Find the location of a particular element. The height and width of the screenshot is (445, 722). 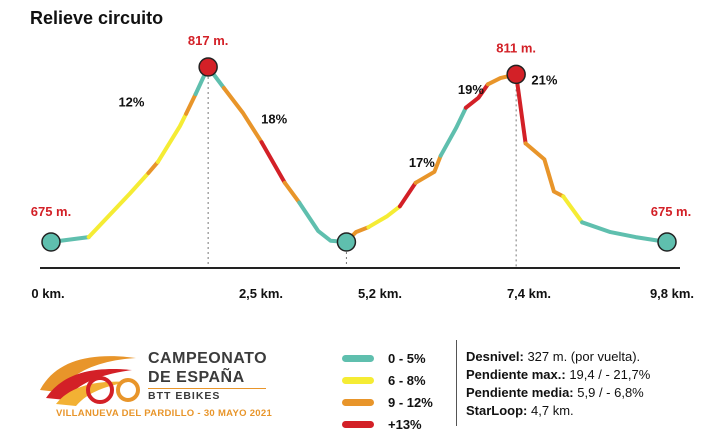

legend: 0 - 5% 6 - 8% 9 - 12% +13% is located at coordinates (387, 391).